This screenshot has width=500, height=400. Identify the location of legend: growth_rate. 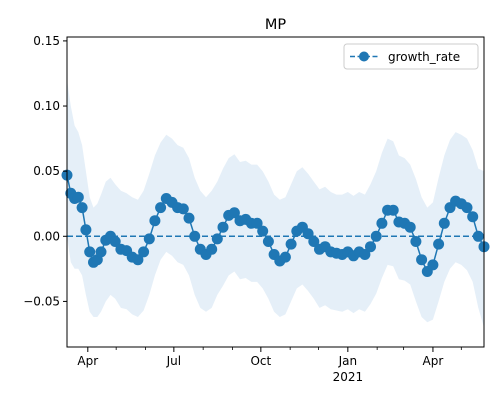
(411, 56).